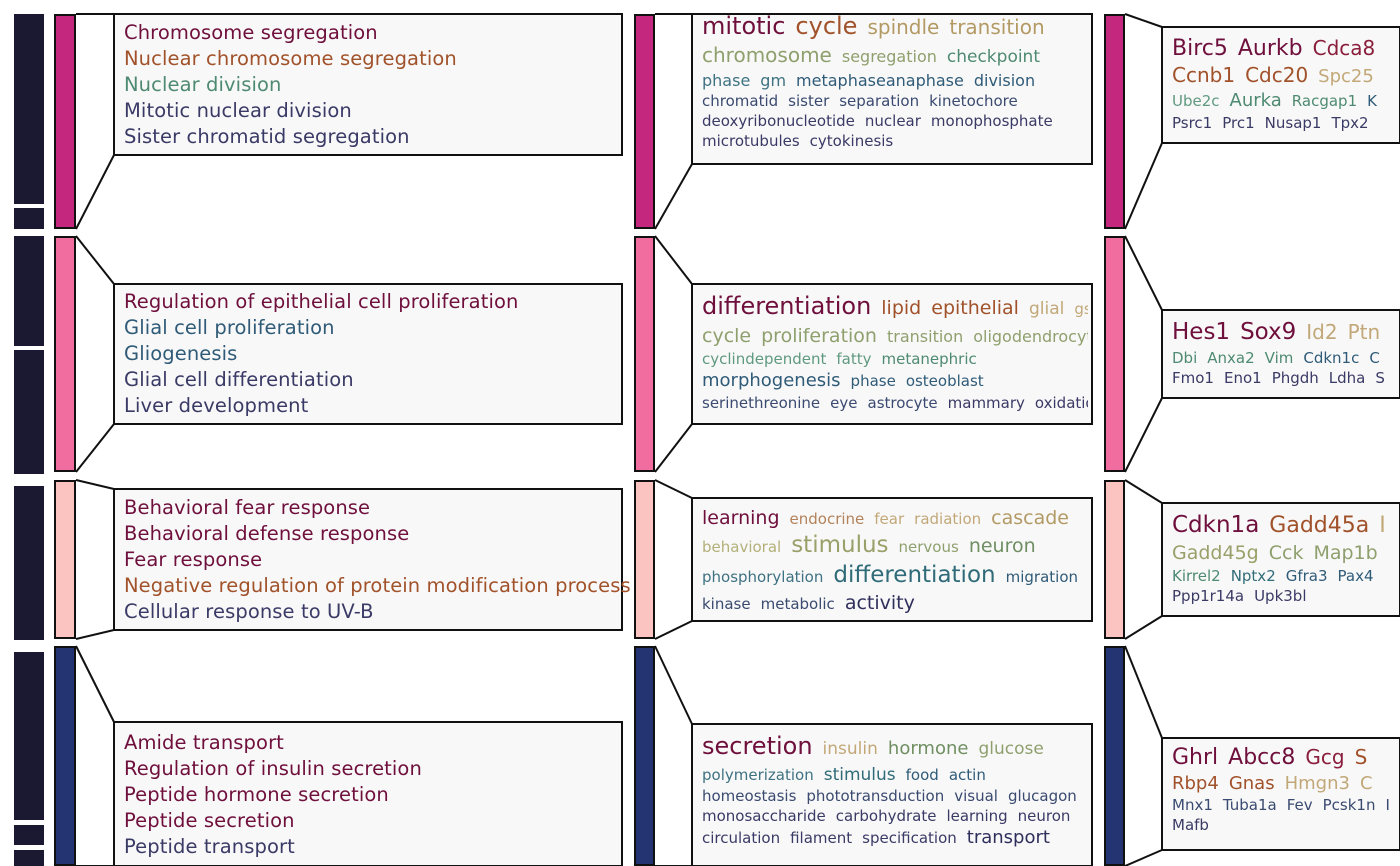  I want to click on keyword: serinethreonine, so click(761, 403).